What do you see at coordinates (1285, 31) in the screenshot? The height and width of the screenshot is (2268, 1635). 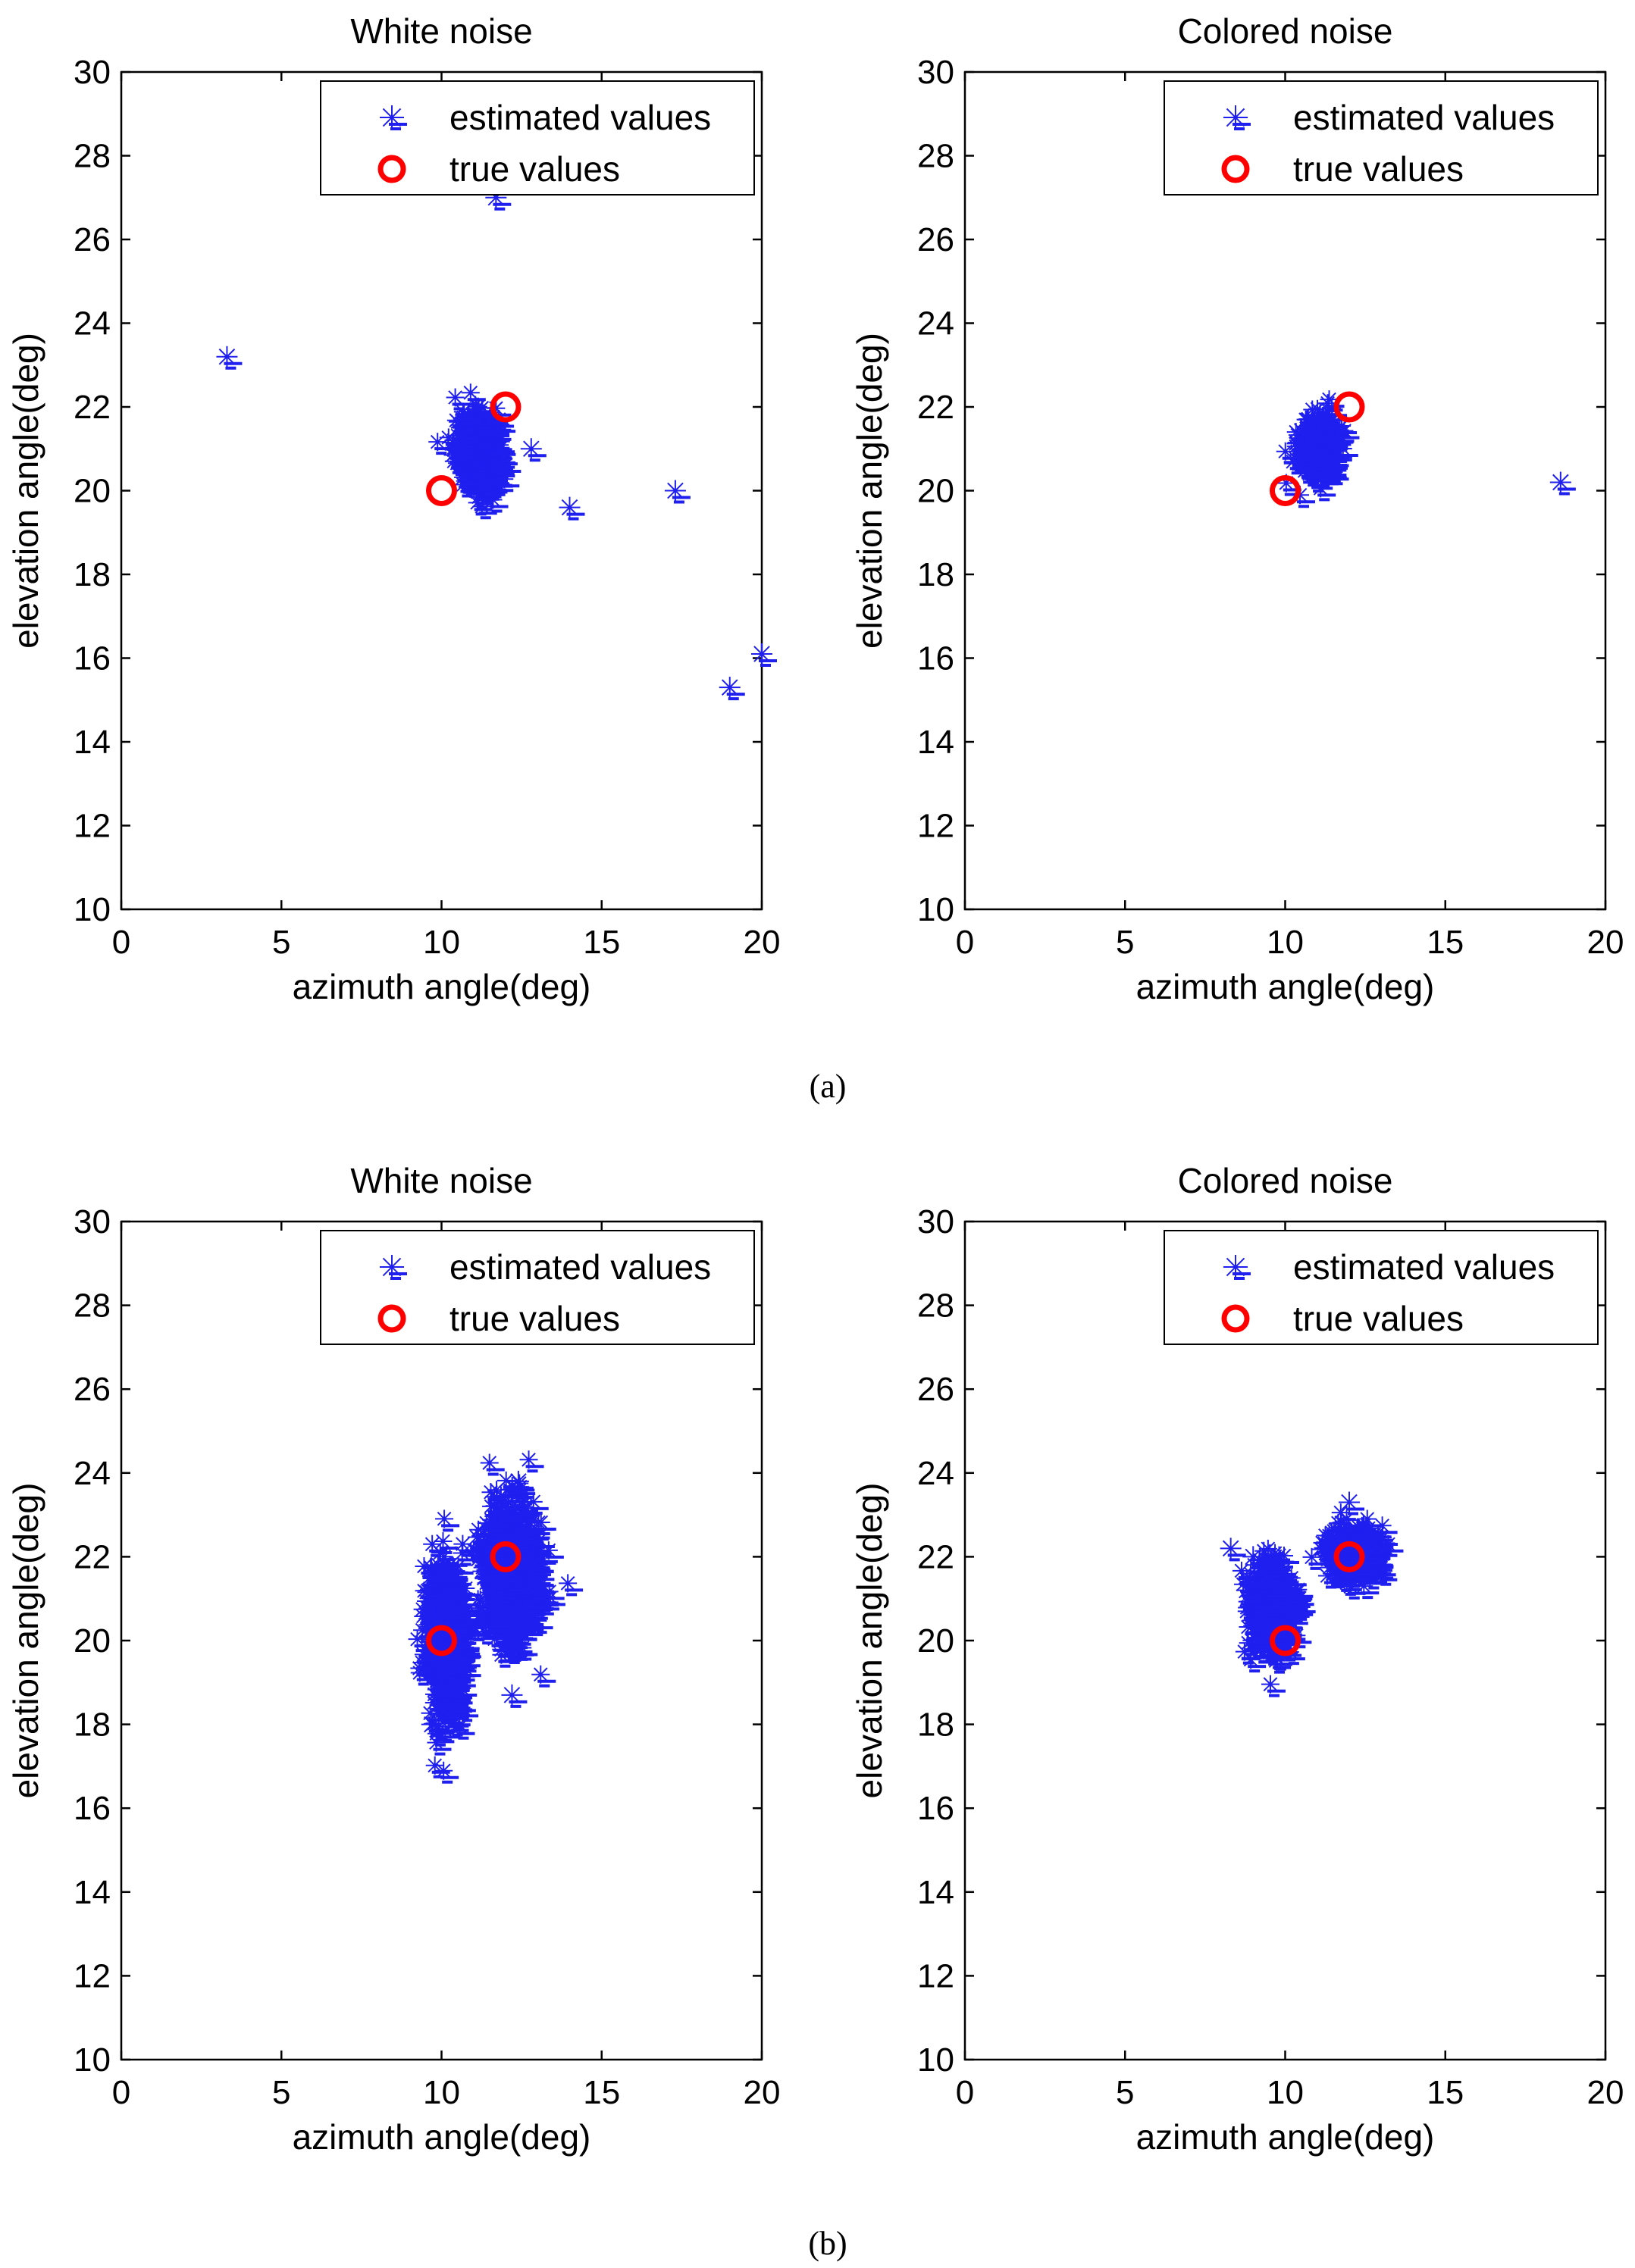 I see `chart-title: Colored noise` at bounding box center [1285, 31].